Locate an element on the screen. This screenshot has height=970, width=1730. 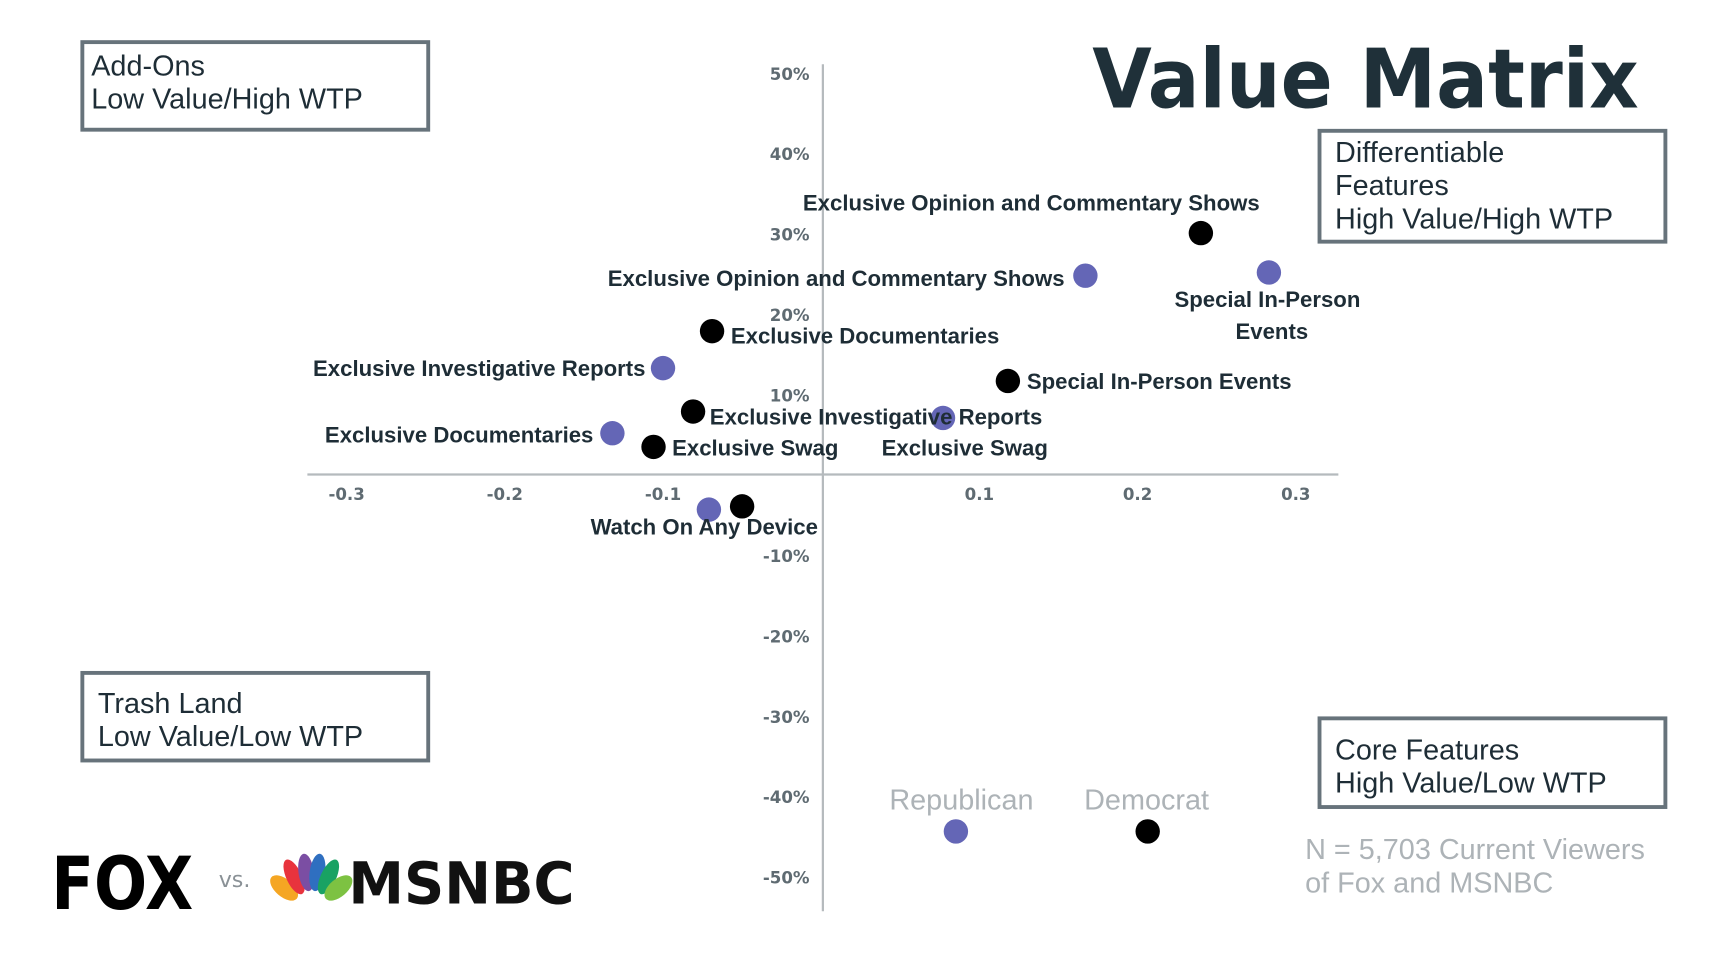
y-tick-label: -20% is located at coordinates (786, 636).